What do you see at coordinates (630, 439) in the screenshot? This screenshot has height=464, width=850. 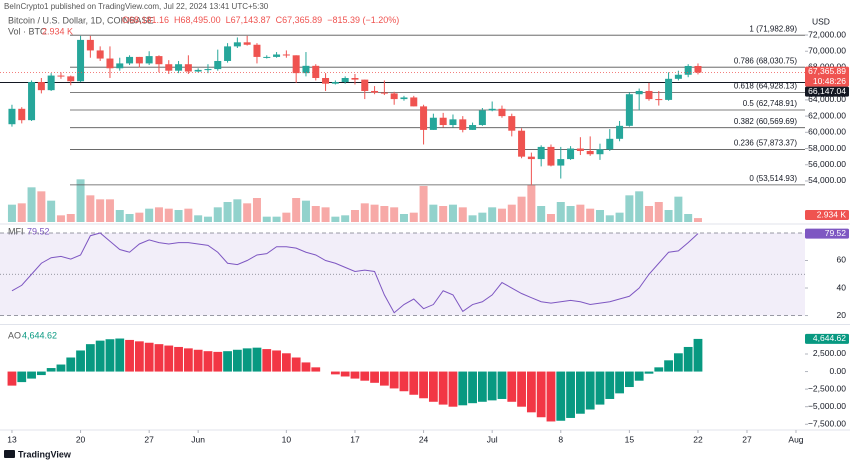 I see `x-tick-label: 15` at bounding box center [630, 439].